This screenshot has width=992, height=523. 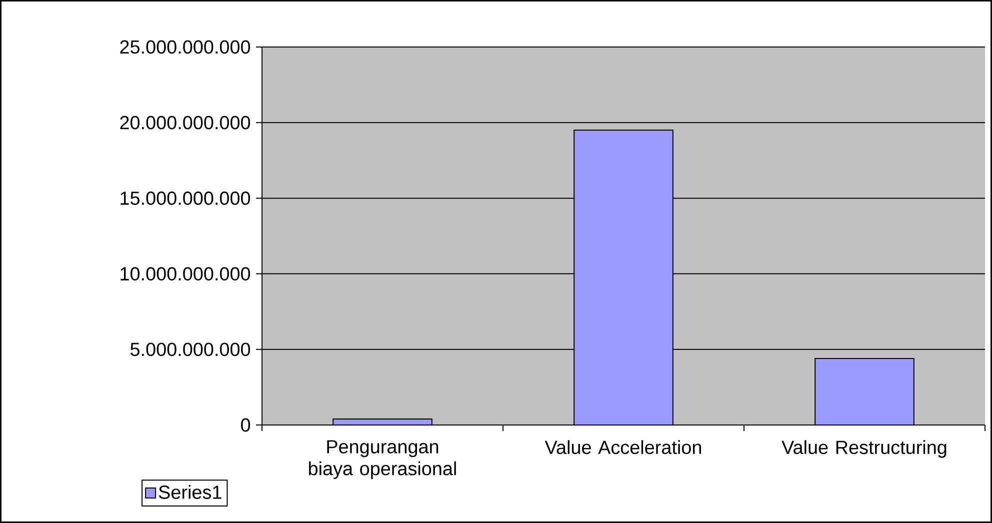 I want to click on x-tick-label: Value Acceleration, so click(x=622, y=447).